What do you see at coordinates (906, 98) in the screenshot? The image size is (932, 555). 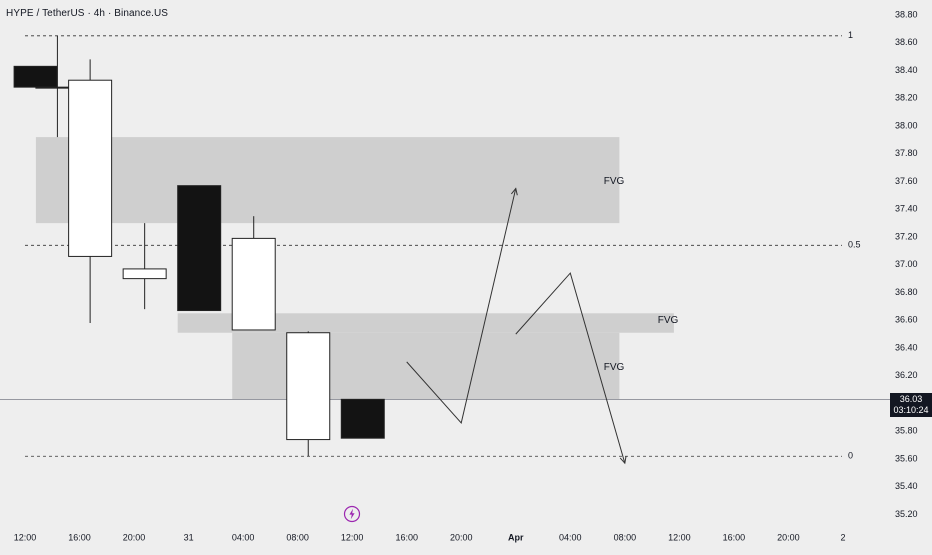 I see `y-axis-tick-label: 38.20` at bounding box center [906, 98].